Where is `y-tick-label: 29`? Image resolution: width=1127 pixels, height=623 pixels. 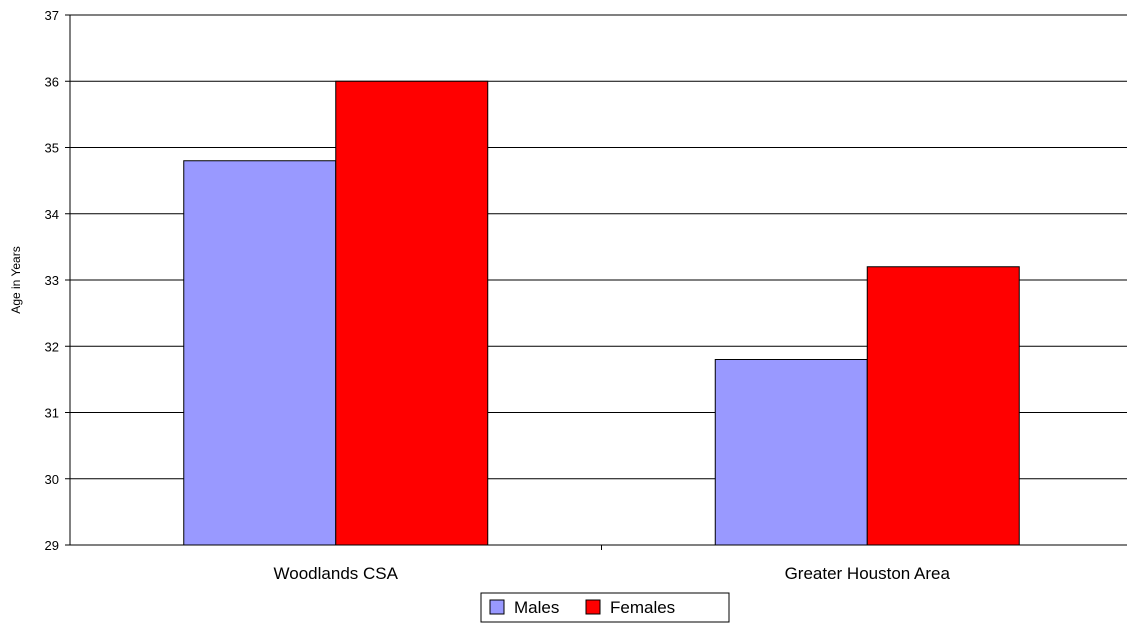
y-tick-label: 29 is located at coordinates (52, 545).